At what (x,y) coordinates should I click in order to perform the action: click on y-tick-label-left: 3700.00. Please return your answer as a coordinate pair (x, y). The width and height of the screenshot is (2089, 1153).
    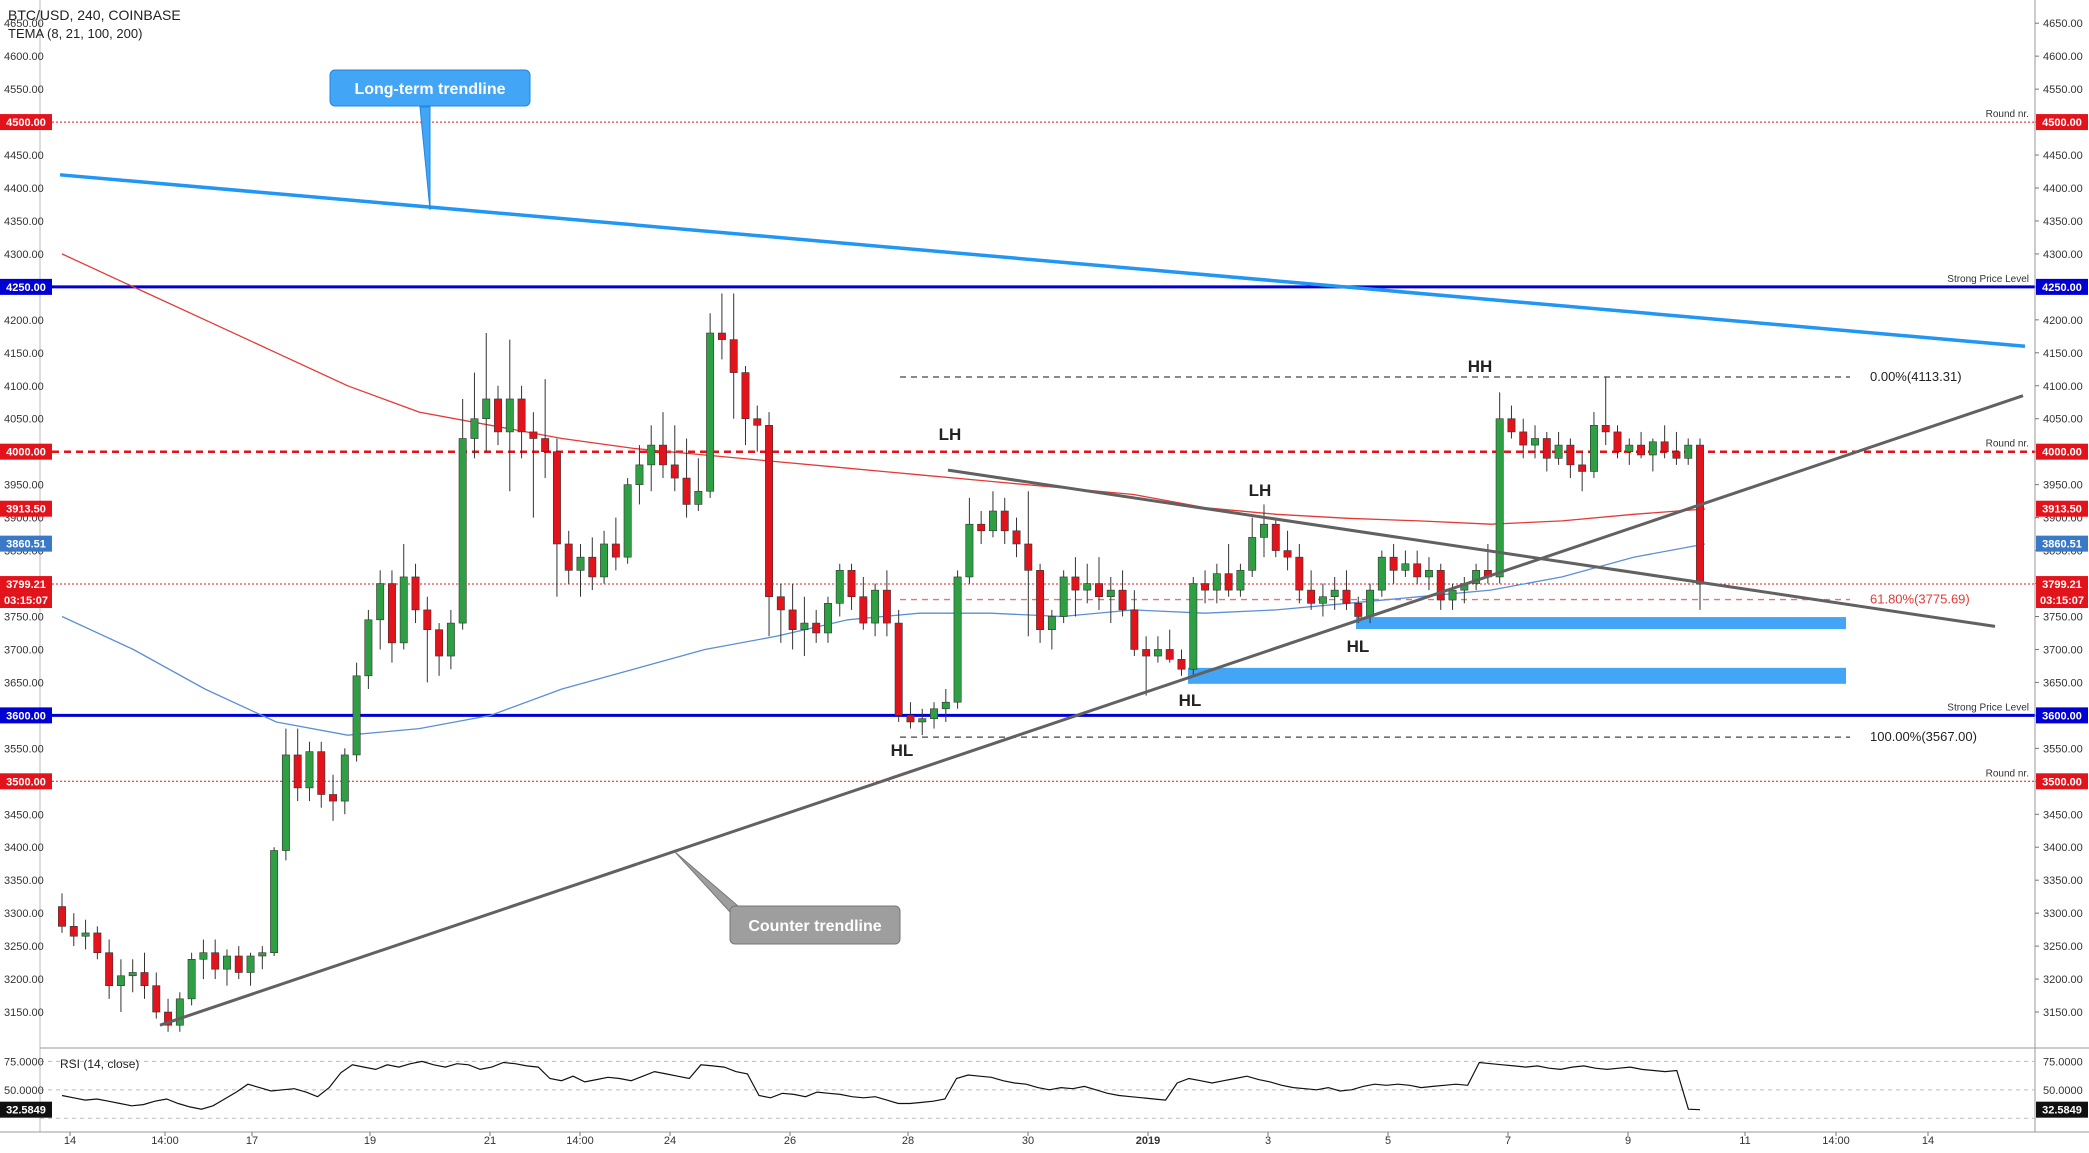
    Looking at the image, I should click on (24, 650).